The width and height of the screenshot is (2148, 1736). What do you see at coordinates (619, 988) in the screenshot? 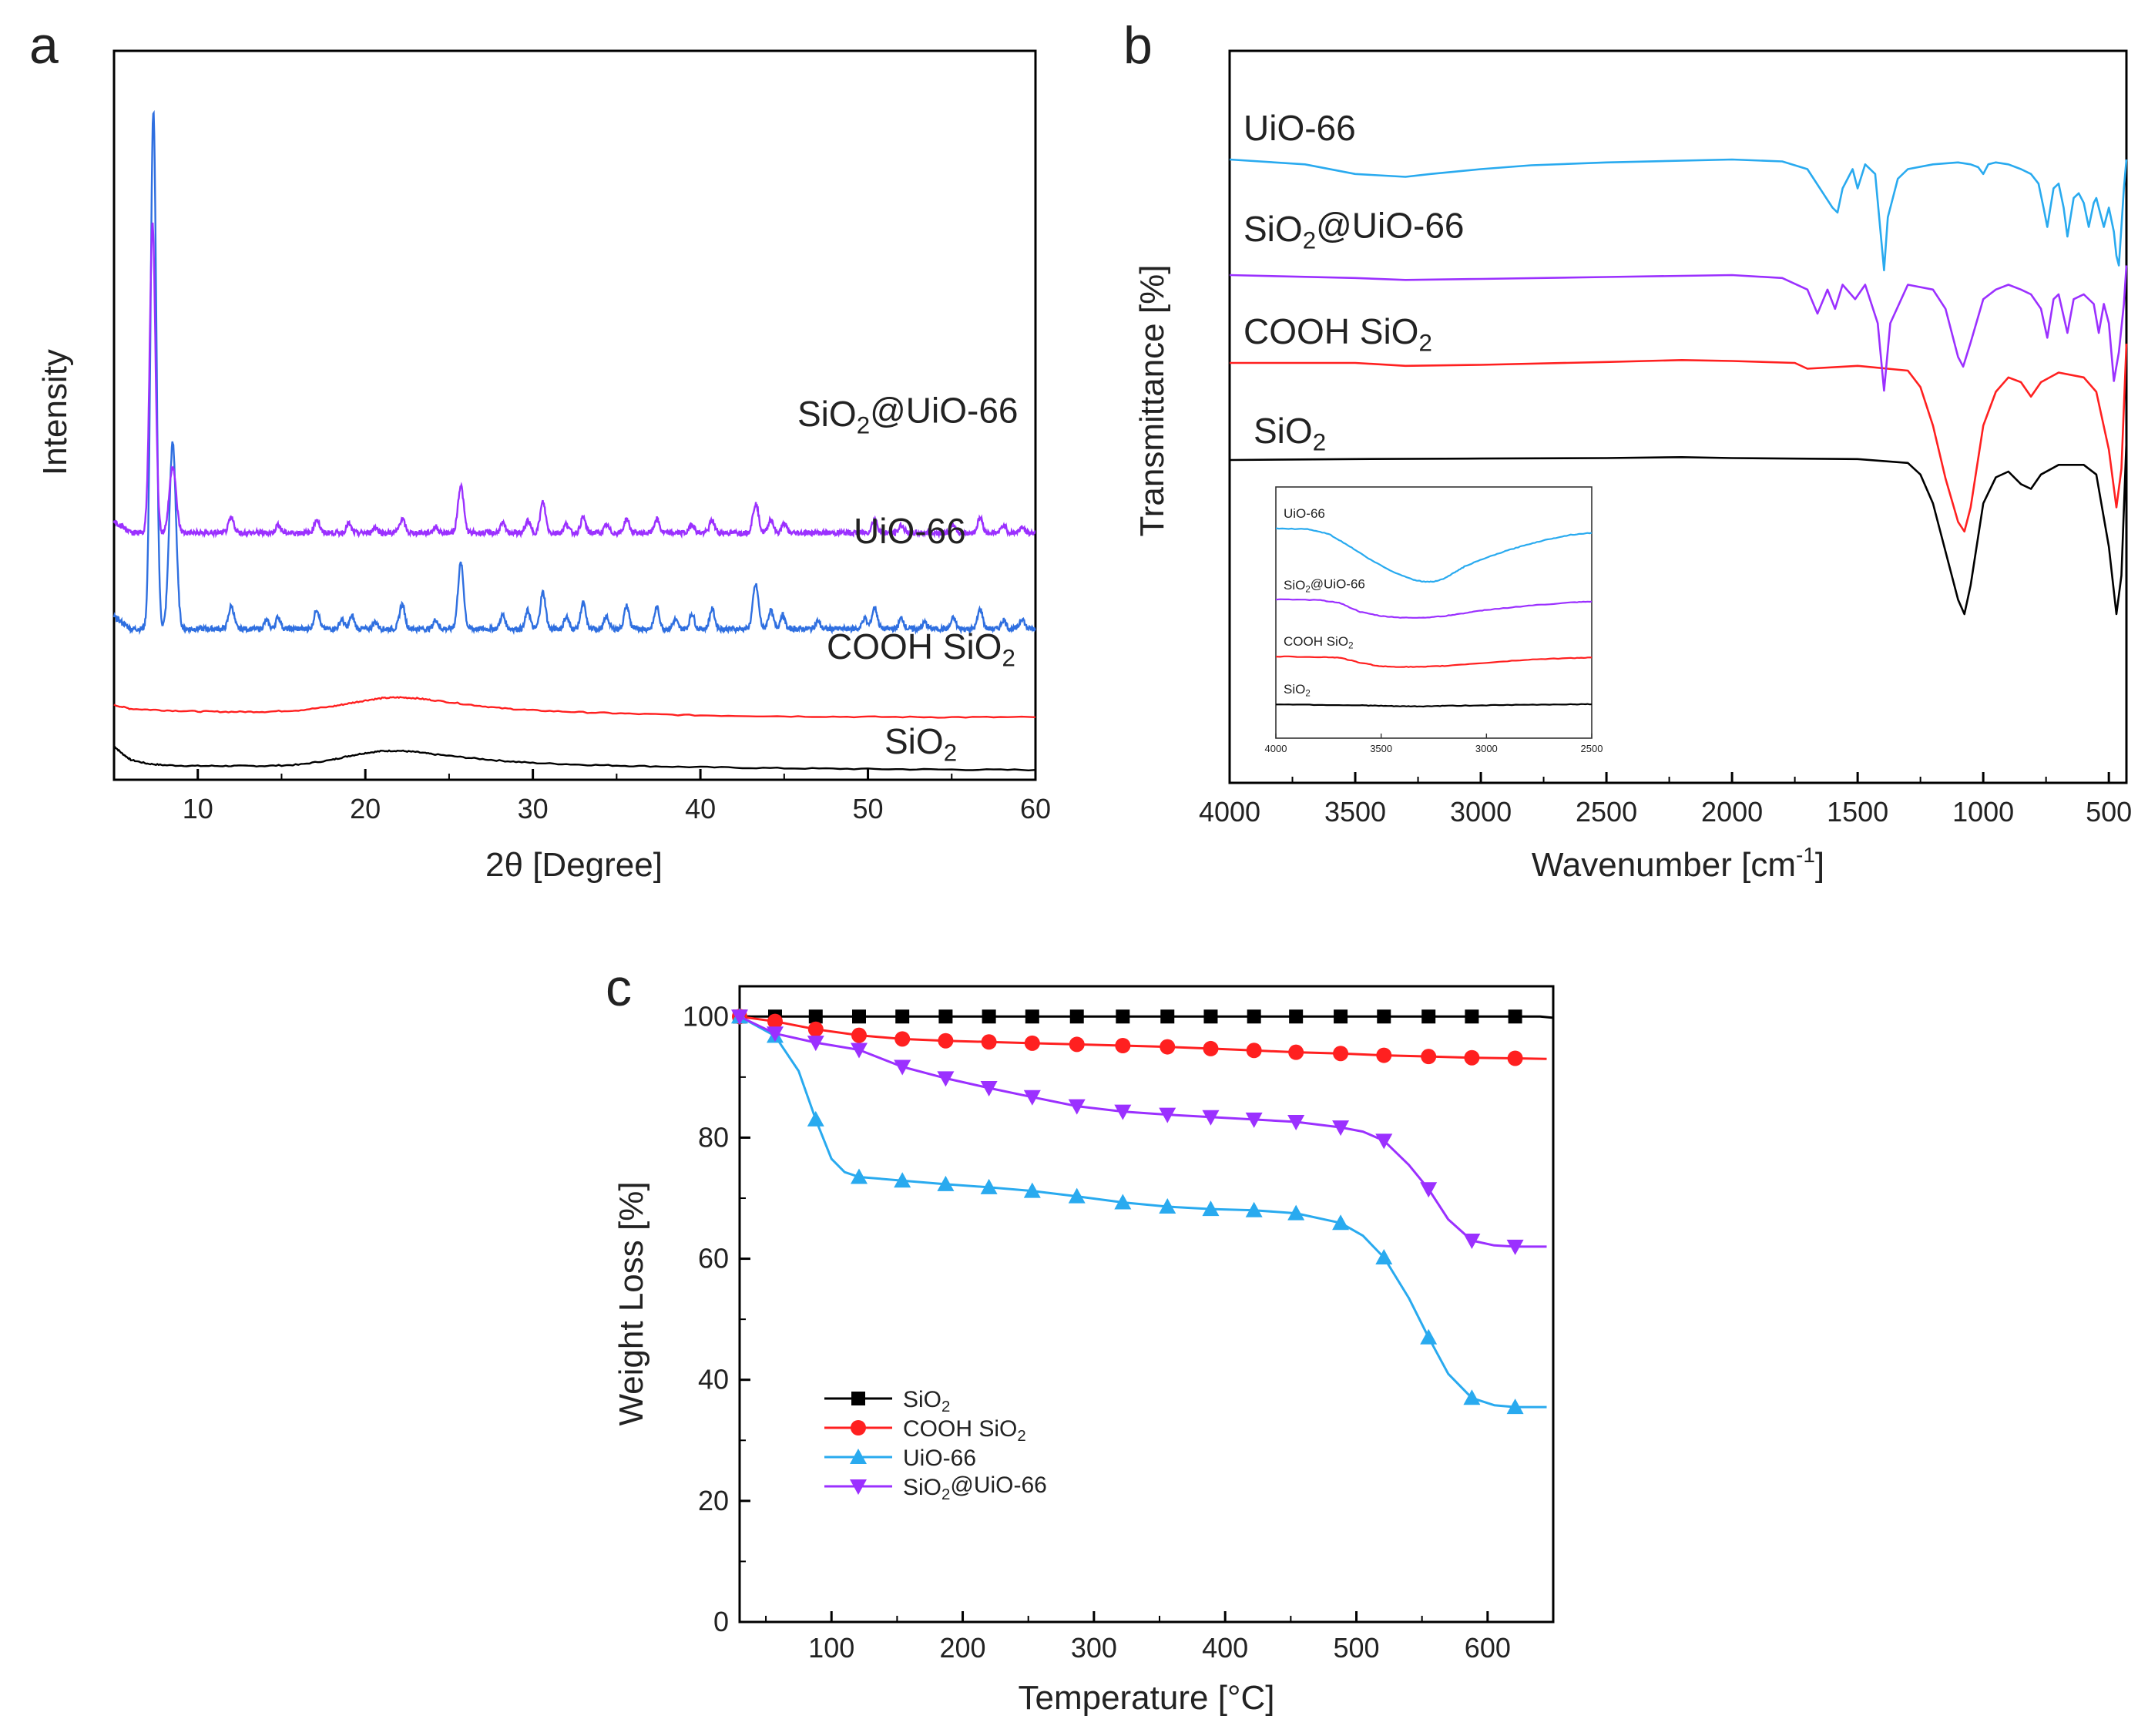
I see `panel-letter-c: c` at bounding box center [619, 988].